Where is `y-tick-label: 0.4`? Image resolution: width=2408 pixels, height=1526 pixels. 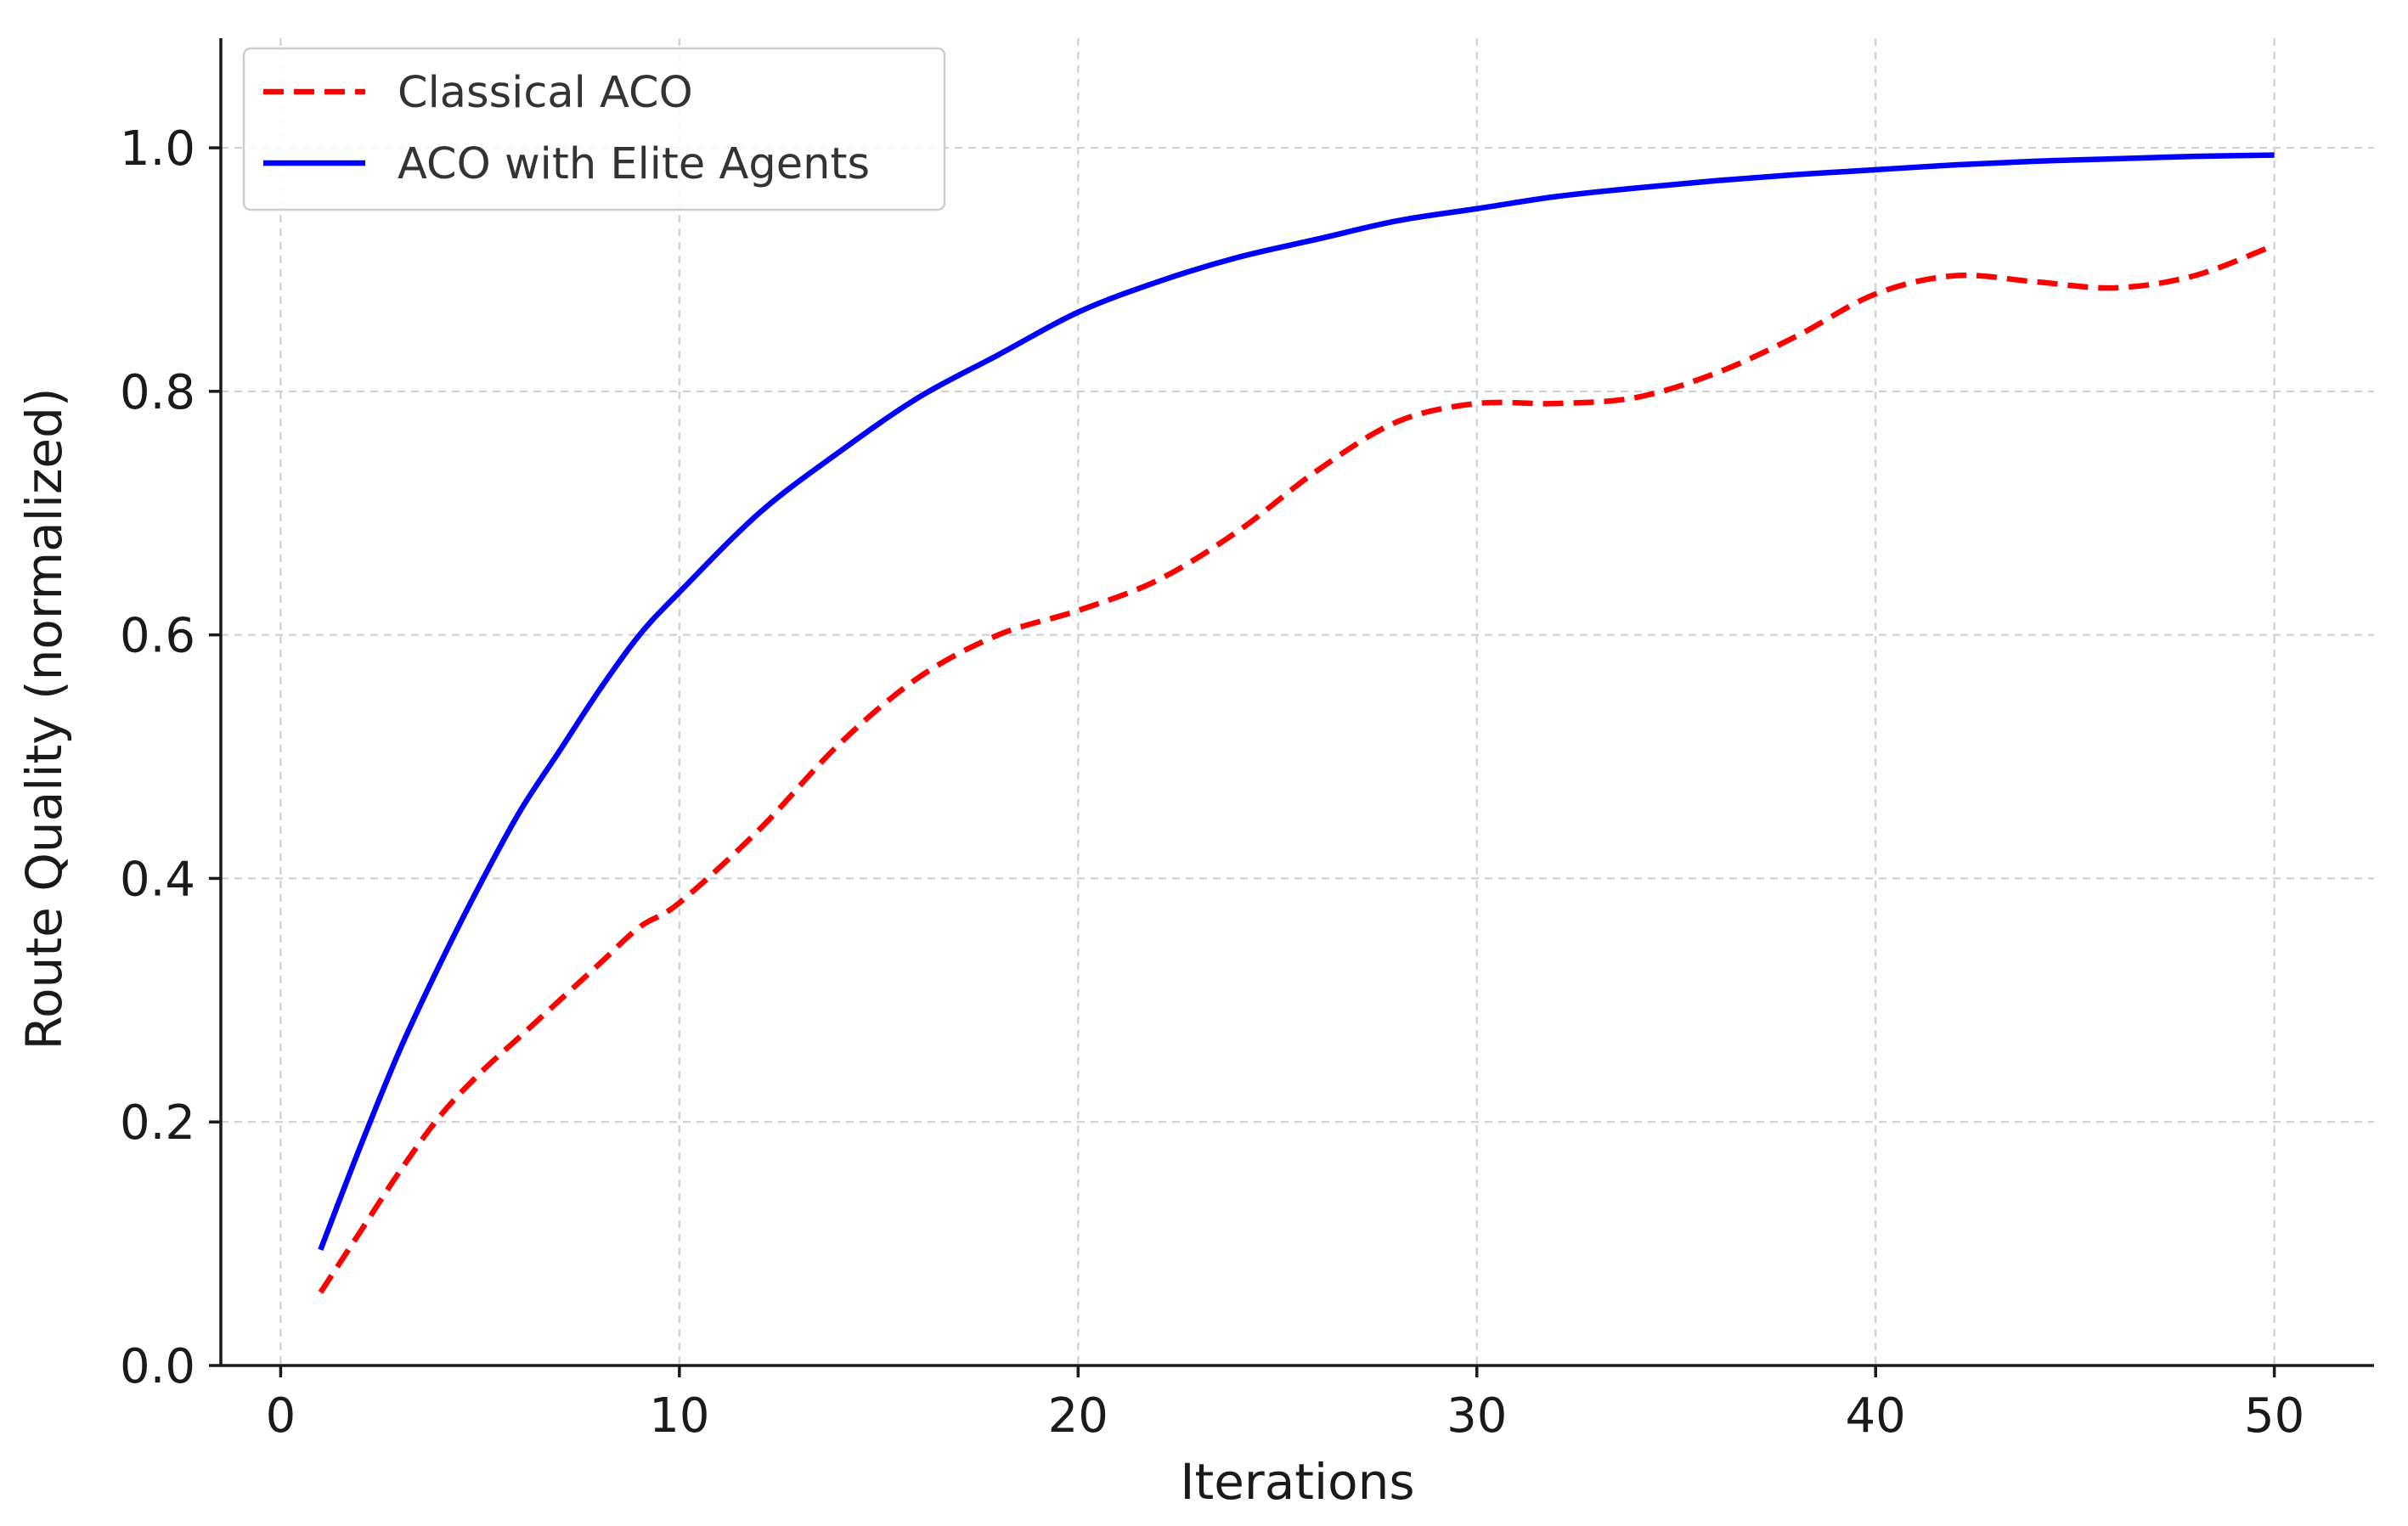
y-tick-label: 0.4 is located at coordinates (157, 879).